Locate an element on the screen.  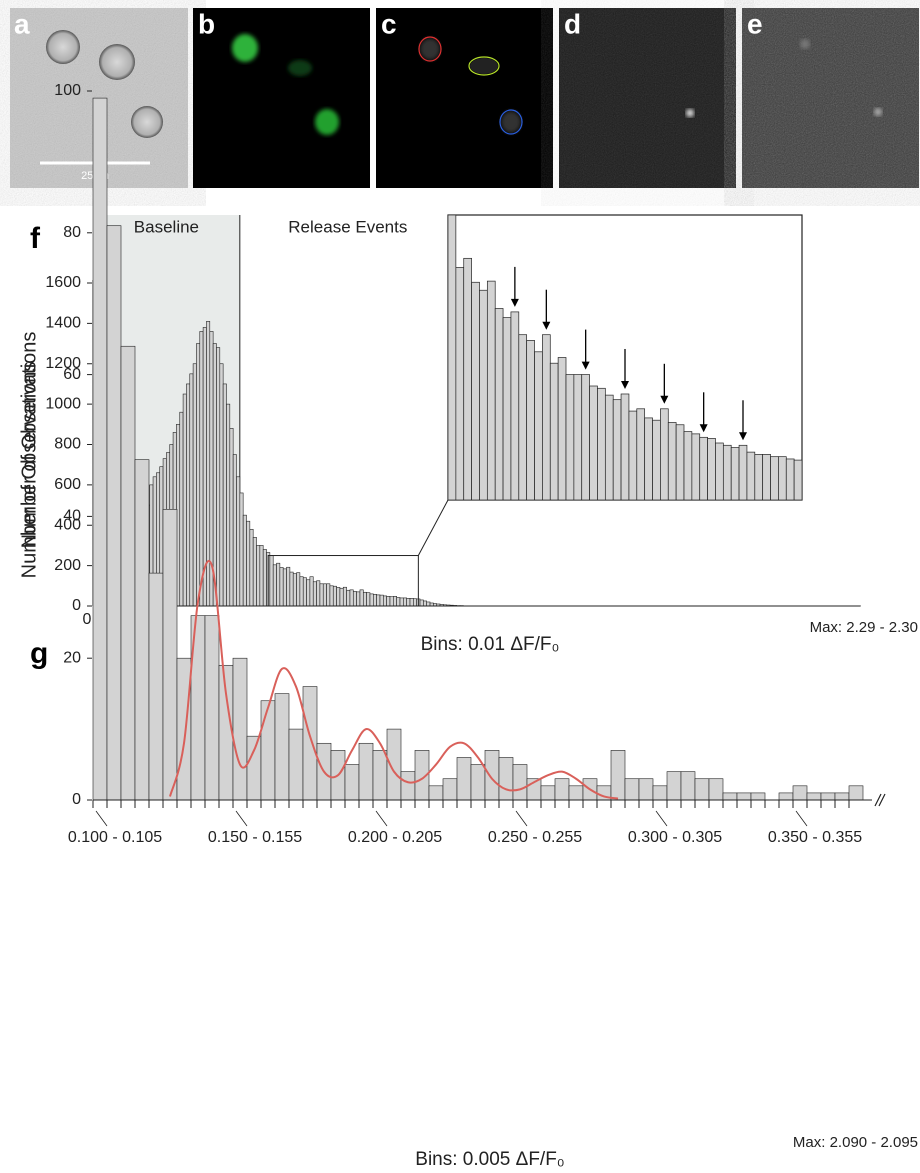
y-tick-label: 40 is located at coordinates (72, 516).